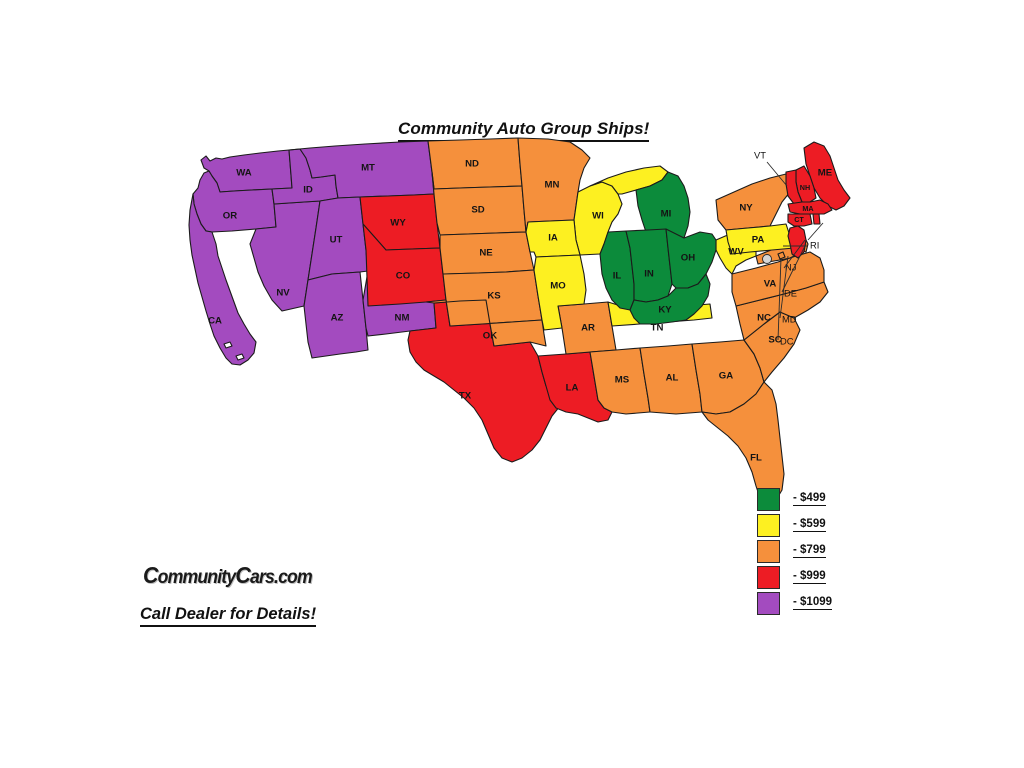 Image resolution: width=1024 pixels, height=768 pixels. I want to click on state-NY, so click(755, 202).